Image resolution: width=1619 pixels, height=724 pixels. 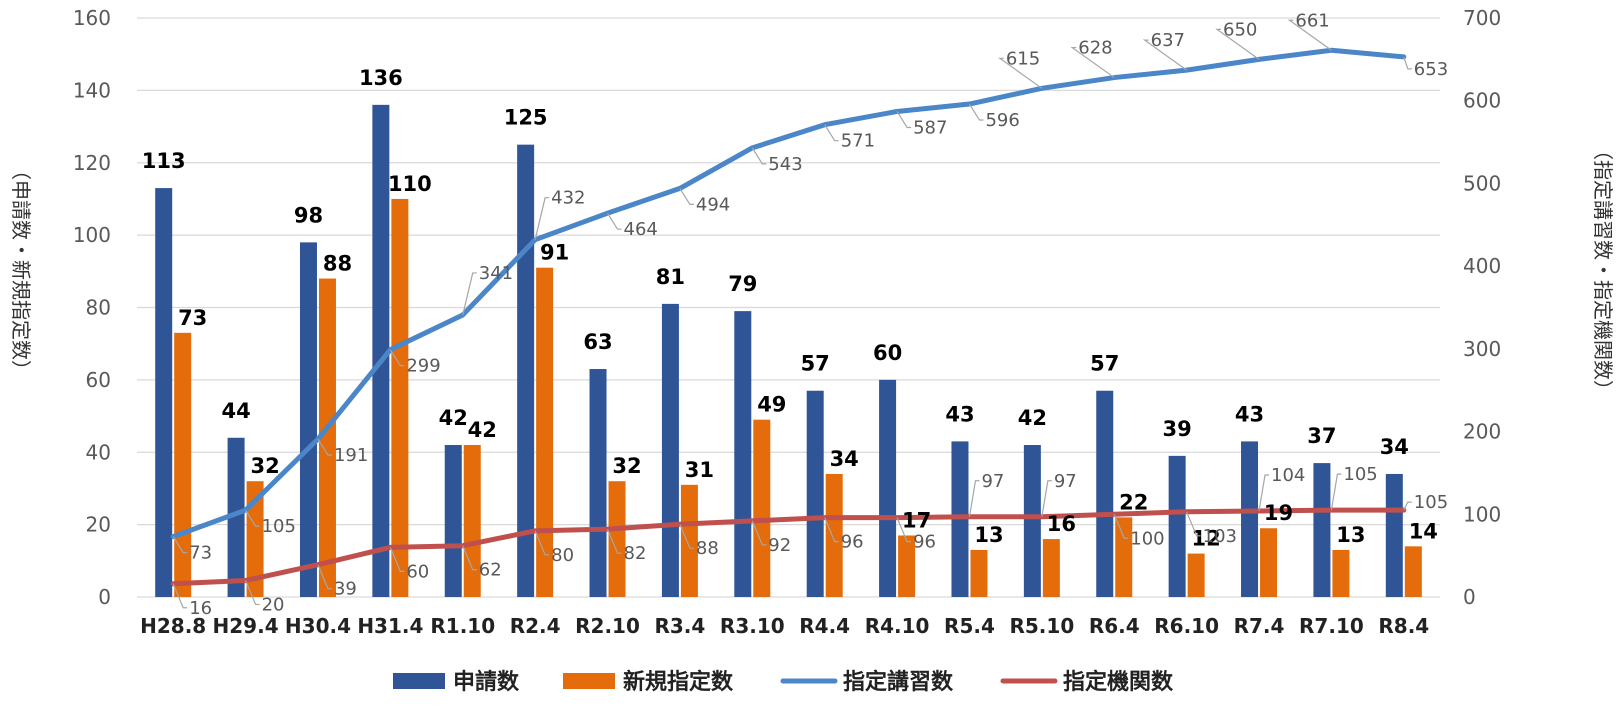 I want to click on bar-label-new-designations: 88, so click(x=337, y=264).